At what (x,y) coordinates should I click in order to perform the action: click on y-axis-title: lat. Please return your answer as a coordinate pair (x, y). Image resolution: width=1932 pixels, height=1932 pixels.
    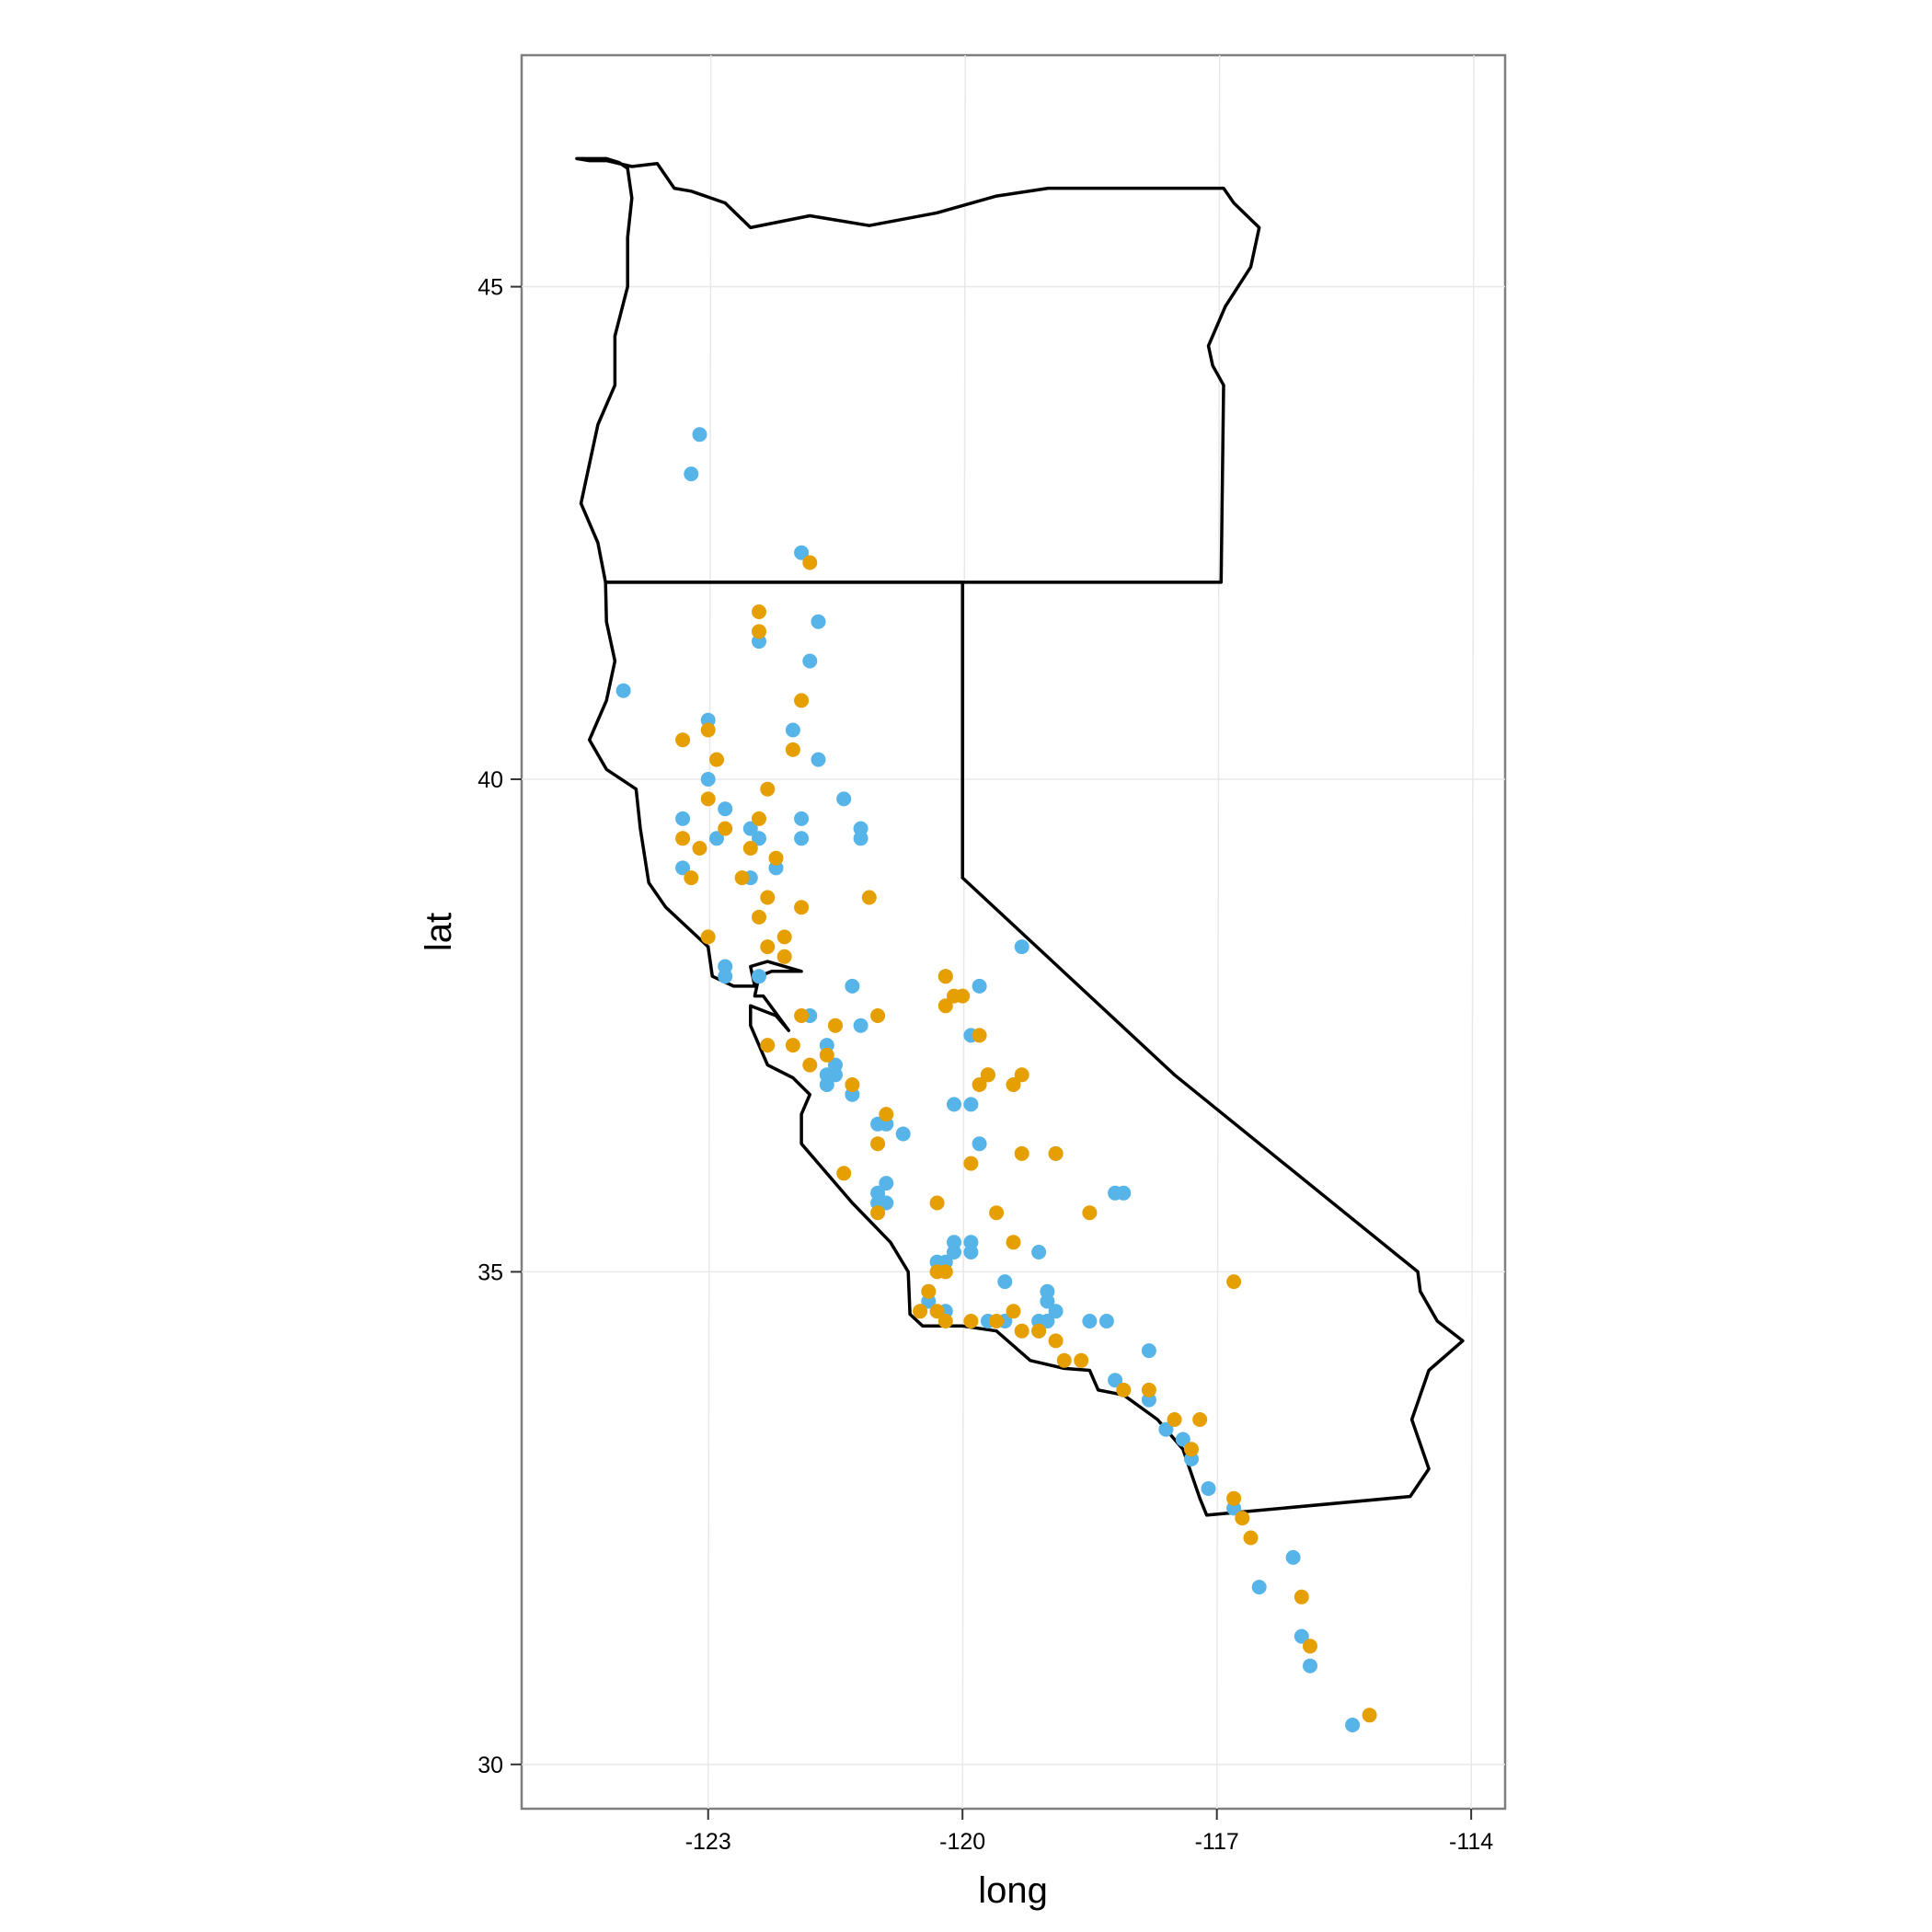
    Looking at the image, I should click on (439, 932).